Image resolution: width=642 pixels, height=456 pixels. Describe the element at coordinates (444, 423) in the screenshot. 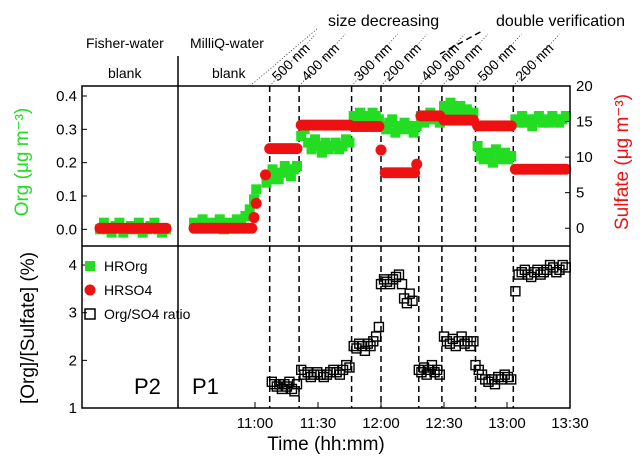

I see `x-tick-label-3: 12:30` at that location.